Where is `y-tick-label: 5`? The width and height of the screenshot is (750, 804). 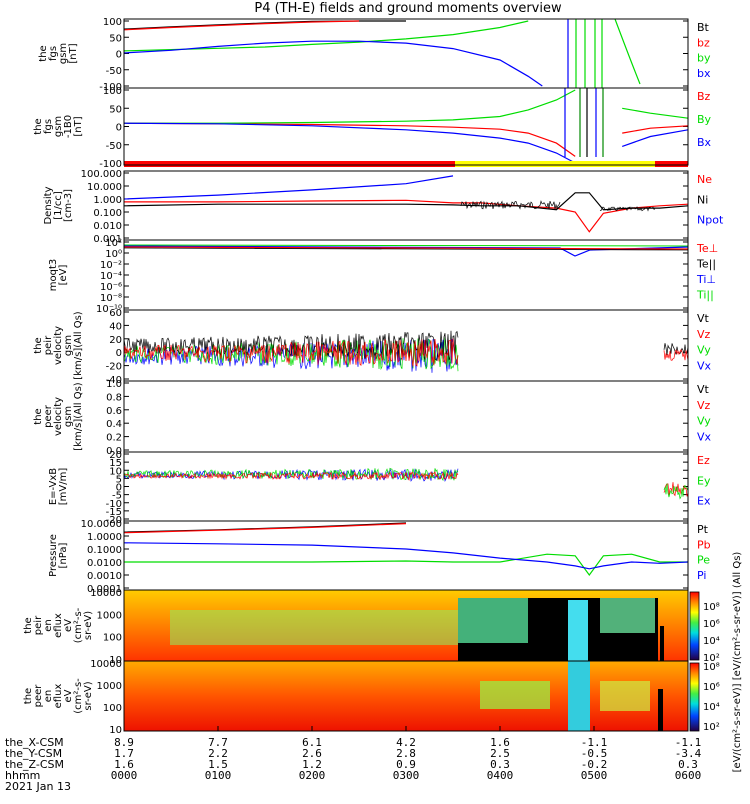 y-tick-label: 5 is located at coordinates (119, 479).